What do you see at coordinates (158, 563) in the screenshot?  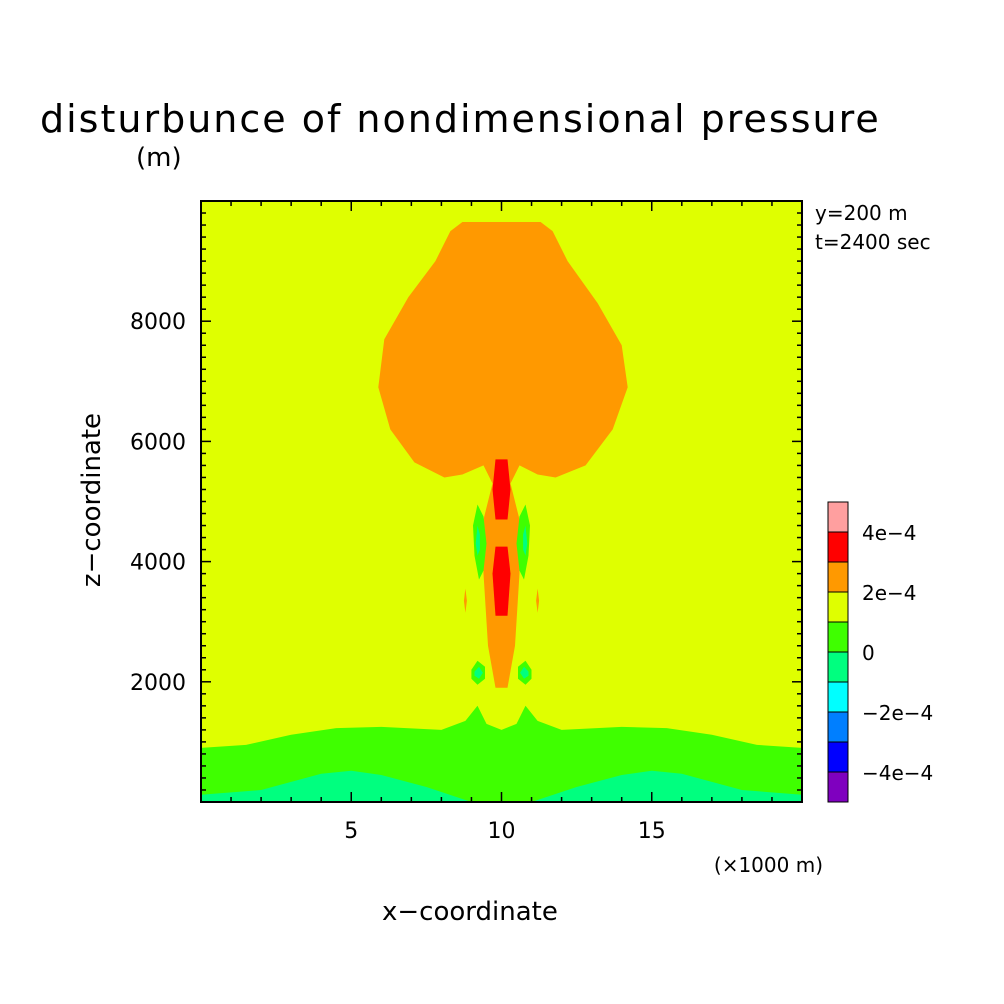 I see `y-tick-label: 4000` at bounding box center [158, 563].